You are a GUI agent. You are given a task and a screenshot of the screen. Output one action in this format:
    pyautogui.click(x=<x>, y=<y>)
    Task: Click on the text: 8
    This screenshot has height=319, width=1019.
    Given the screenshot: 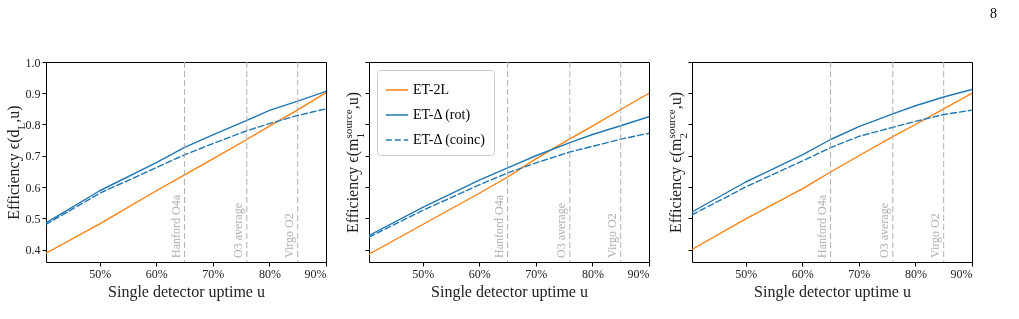 What is the action you would take?
    pyautogui.click(x=993, y=13)
    